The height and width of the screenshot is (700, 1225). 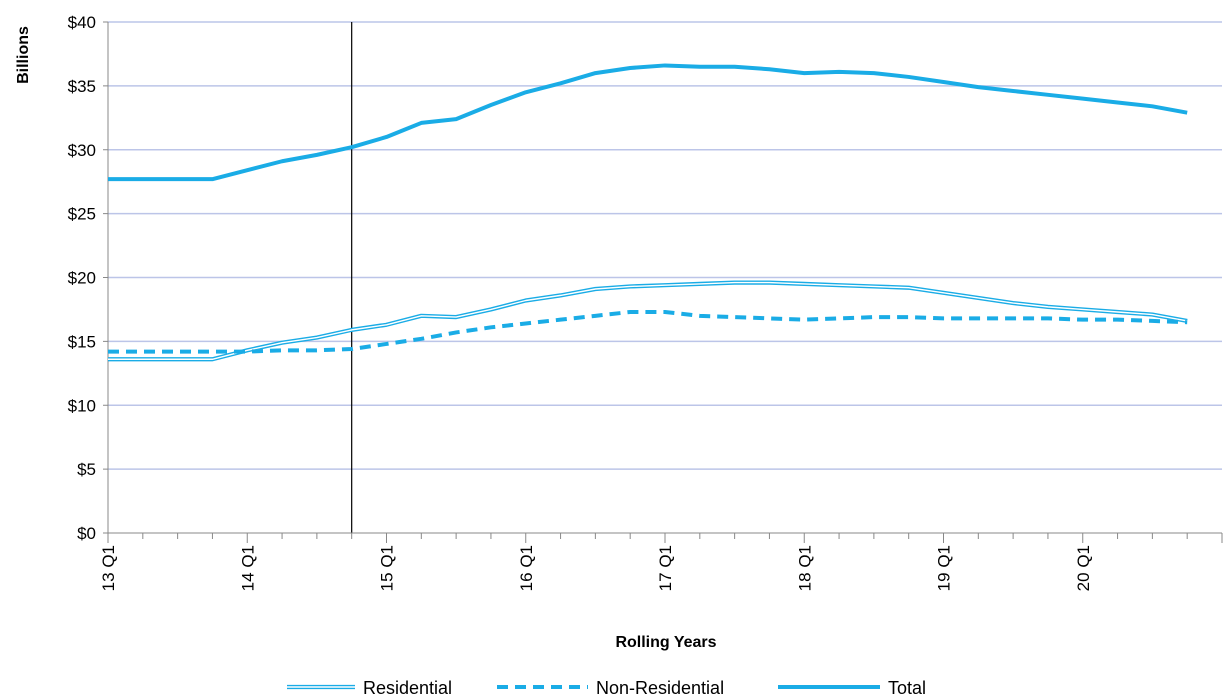 What do you see at coordinates (665, 642) in the screenshot?
I see `x-axis-title: Rolling Years` at bounding box center [665, 642].